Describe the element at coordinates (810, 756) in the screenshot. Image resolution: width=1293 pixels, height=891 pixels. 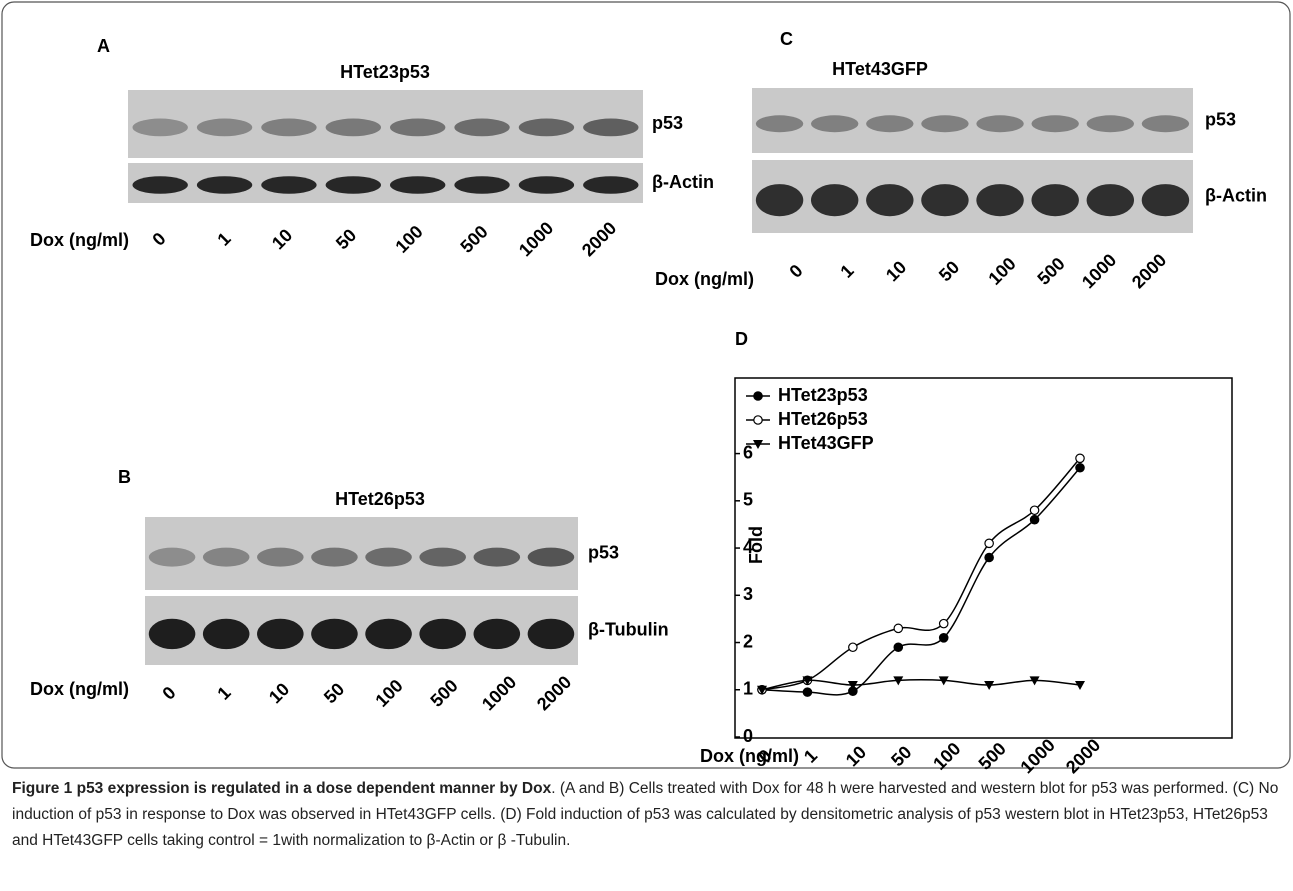
I see `x-tick-label: 1` at that location.